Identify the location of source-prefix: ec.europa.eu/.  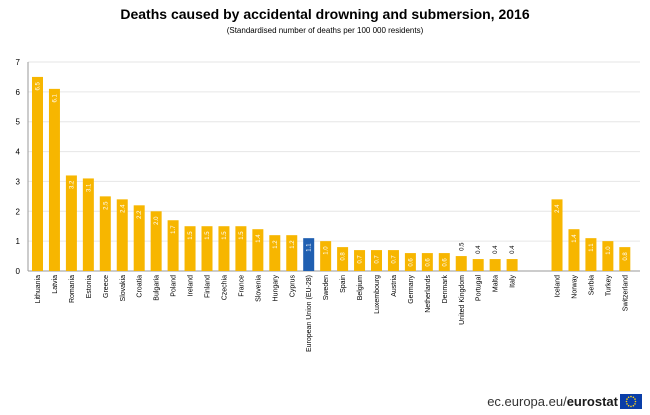
(527, 401).